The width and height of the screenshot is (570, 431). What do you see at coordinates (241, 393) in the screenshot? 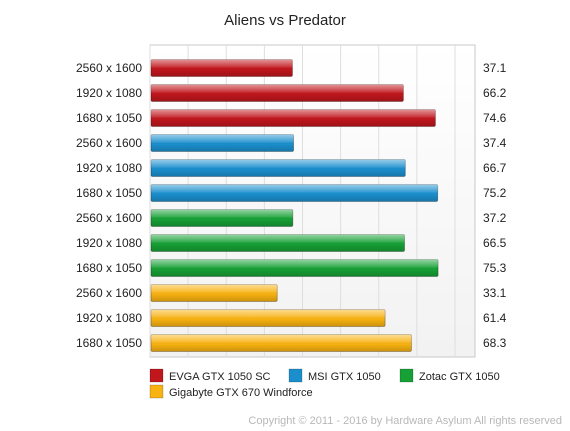
I see `legend-label: Gigabyte GTX 670 Windforce` at bounding box center [241, 393].